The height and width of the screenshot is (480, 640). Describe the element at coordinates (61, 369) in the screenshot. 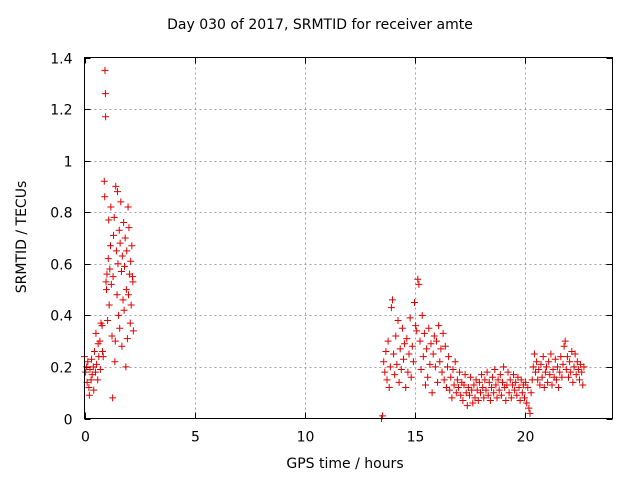

I see `y-tick-label: 0.2` at that location.